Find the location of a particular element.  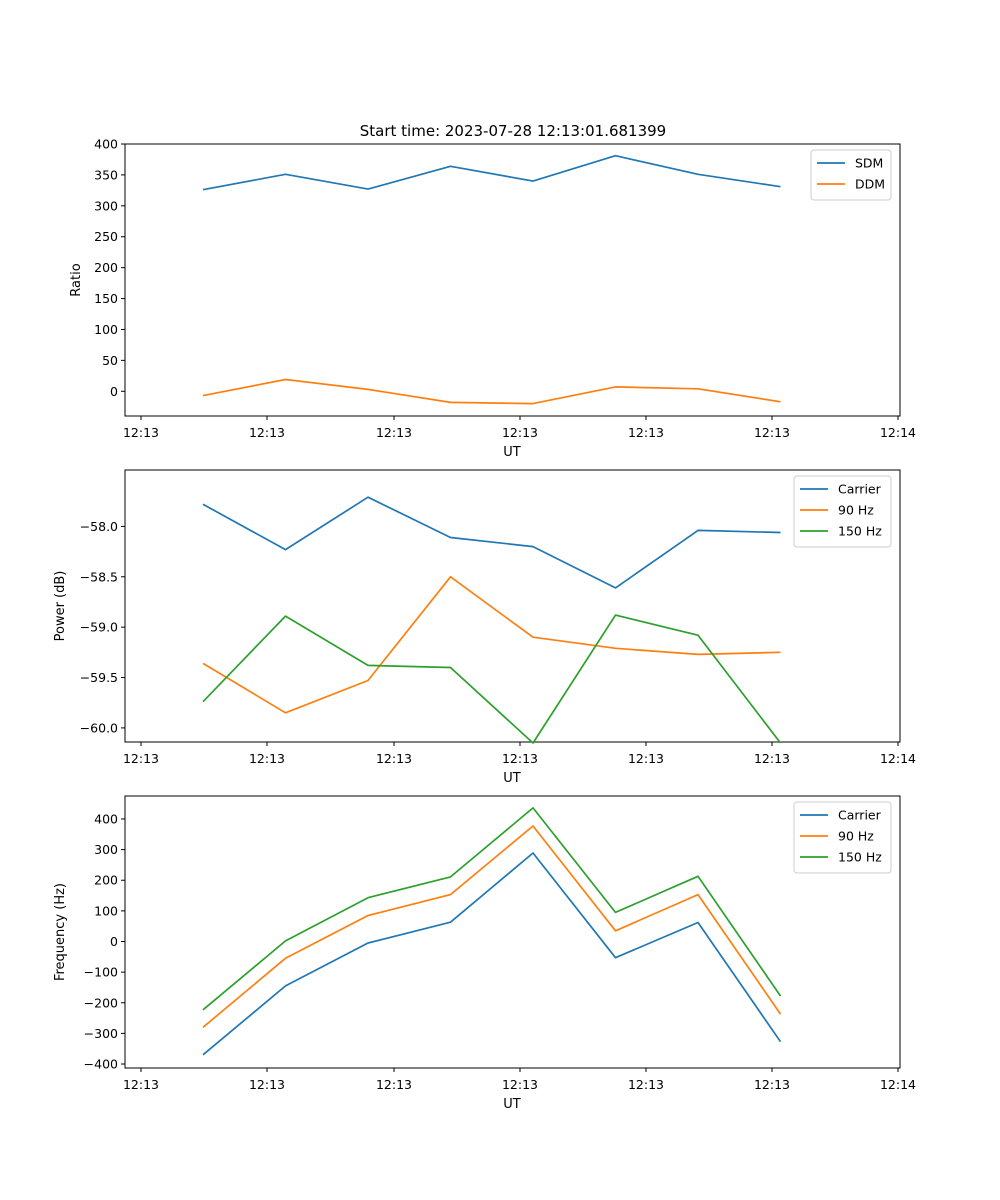

series-line-ddm is located at coordinates (491, 391).